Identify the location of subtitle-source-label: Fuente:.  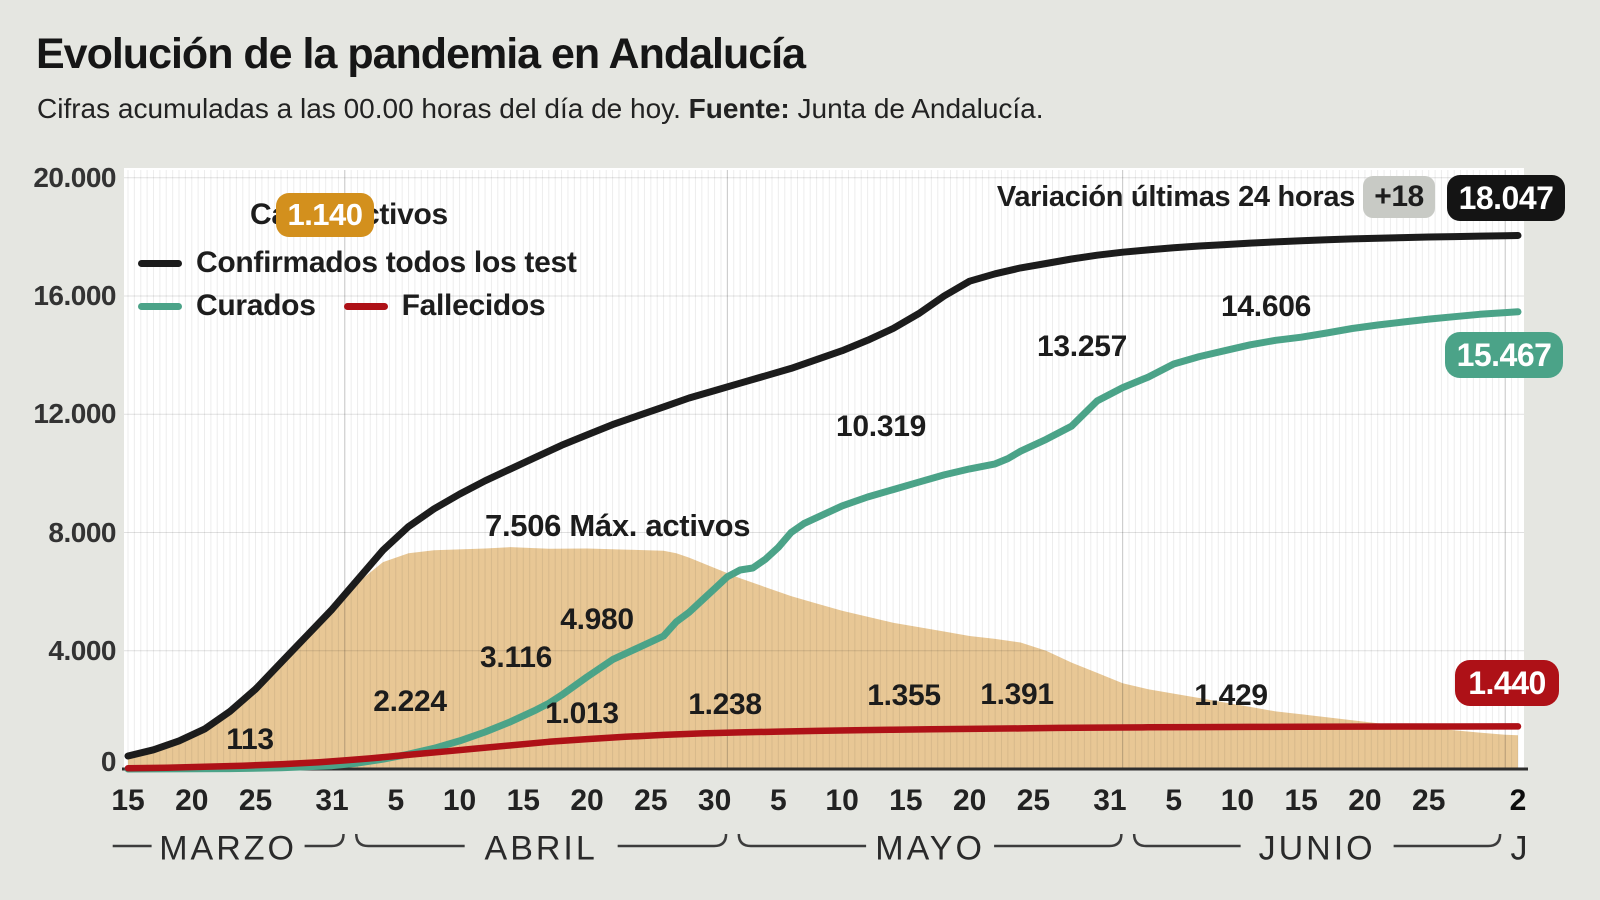
(739, 108).